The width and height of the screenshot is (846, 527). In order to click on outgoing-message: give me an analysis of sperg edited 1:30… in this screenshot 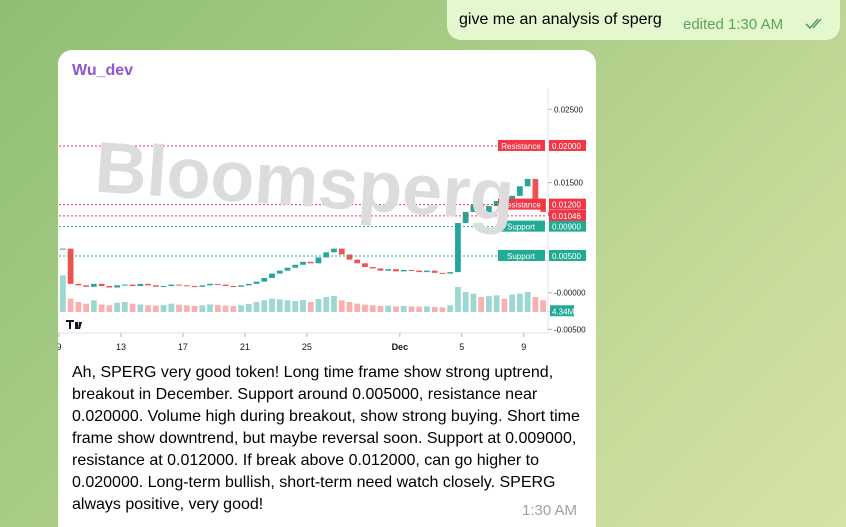, I will do `click(643, 20)`.